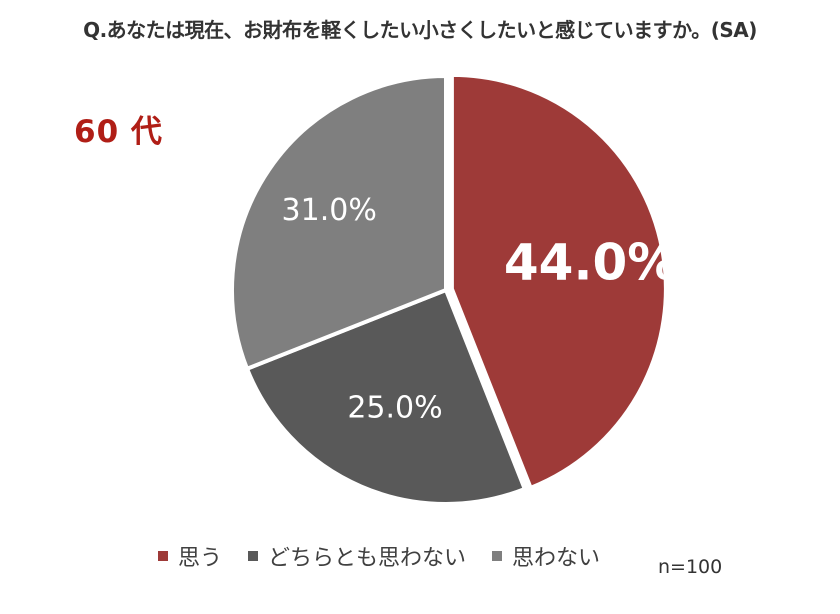 The width and height of the screenshot is (840, 614). I want to click on legend-swatch-agree, so click(163, 556).